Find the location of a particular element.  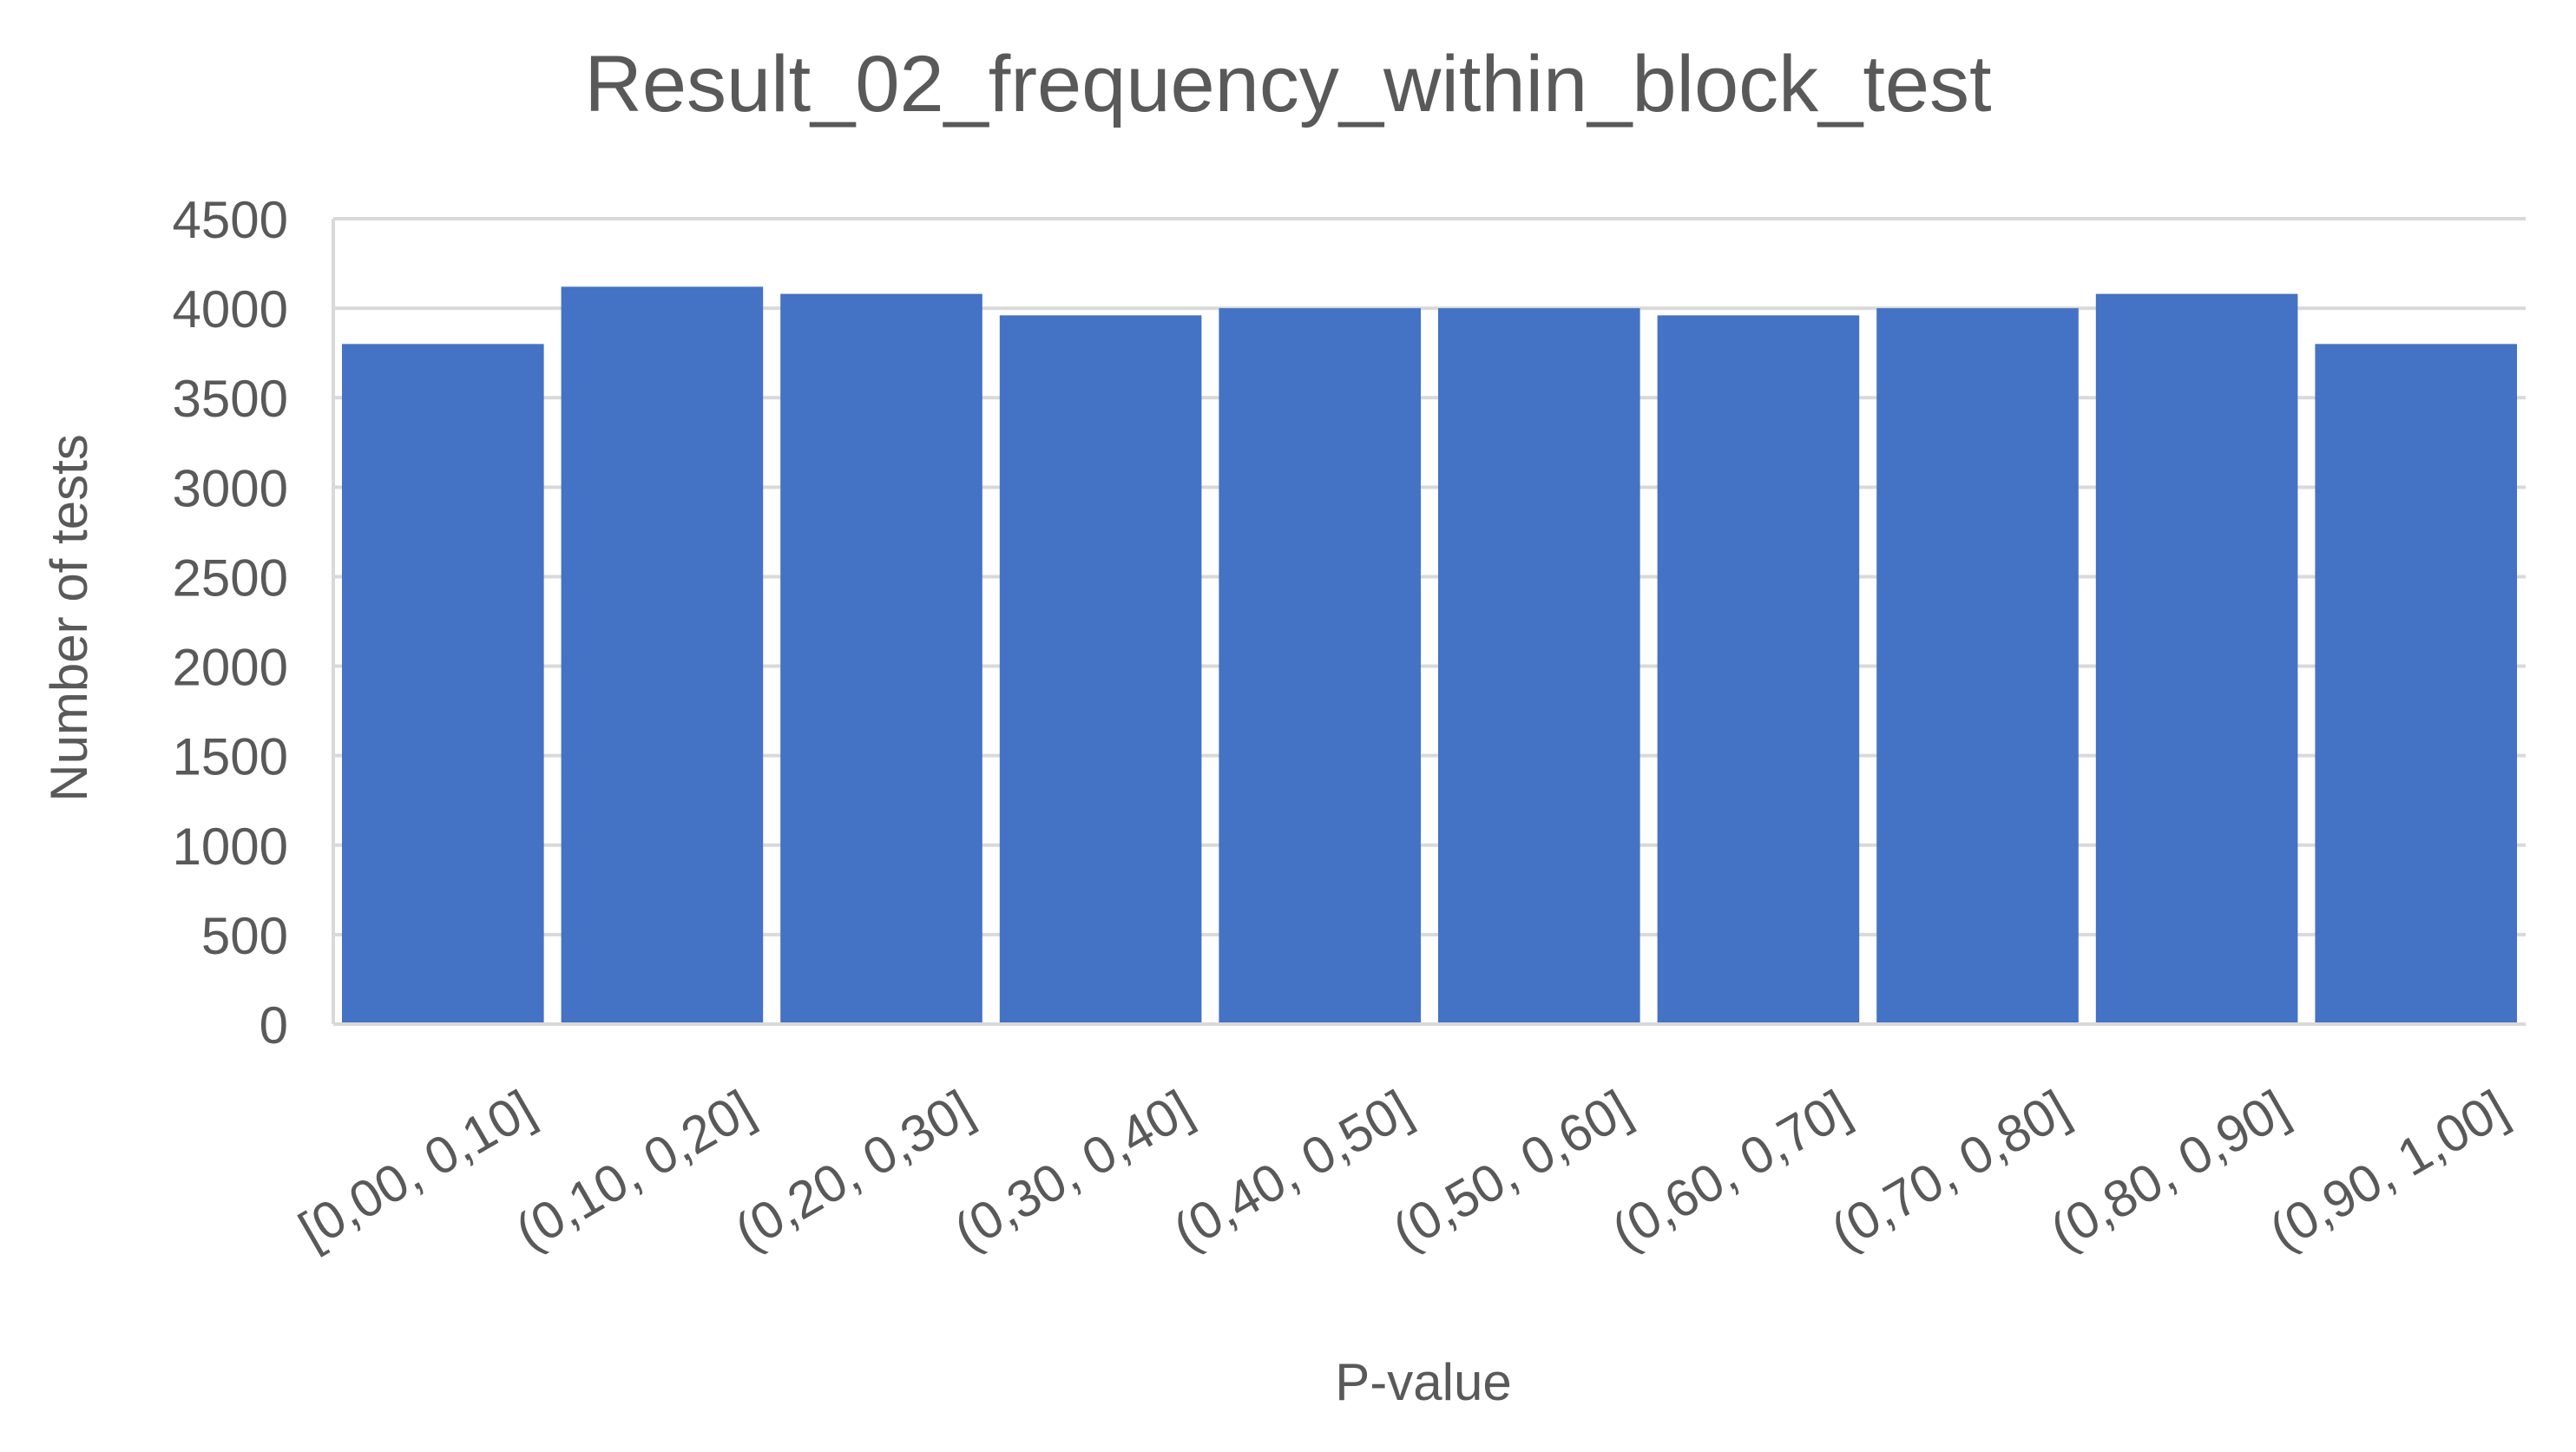

y-tick-labels: 0 500 1000 1500 2000 2500 3000 3500 4000 4500 is located at coordinates (231, 623).